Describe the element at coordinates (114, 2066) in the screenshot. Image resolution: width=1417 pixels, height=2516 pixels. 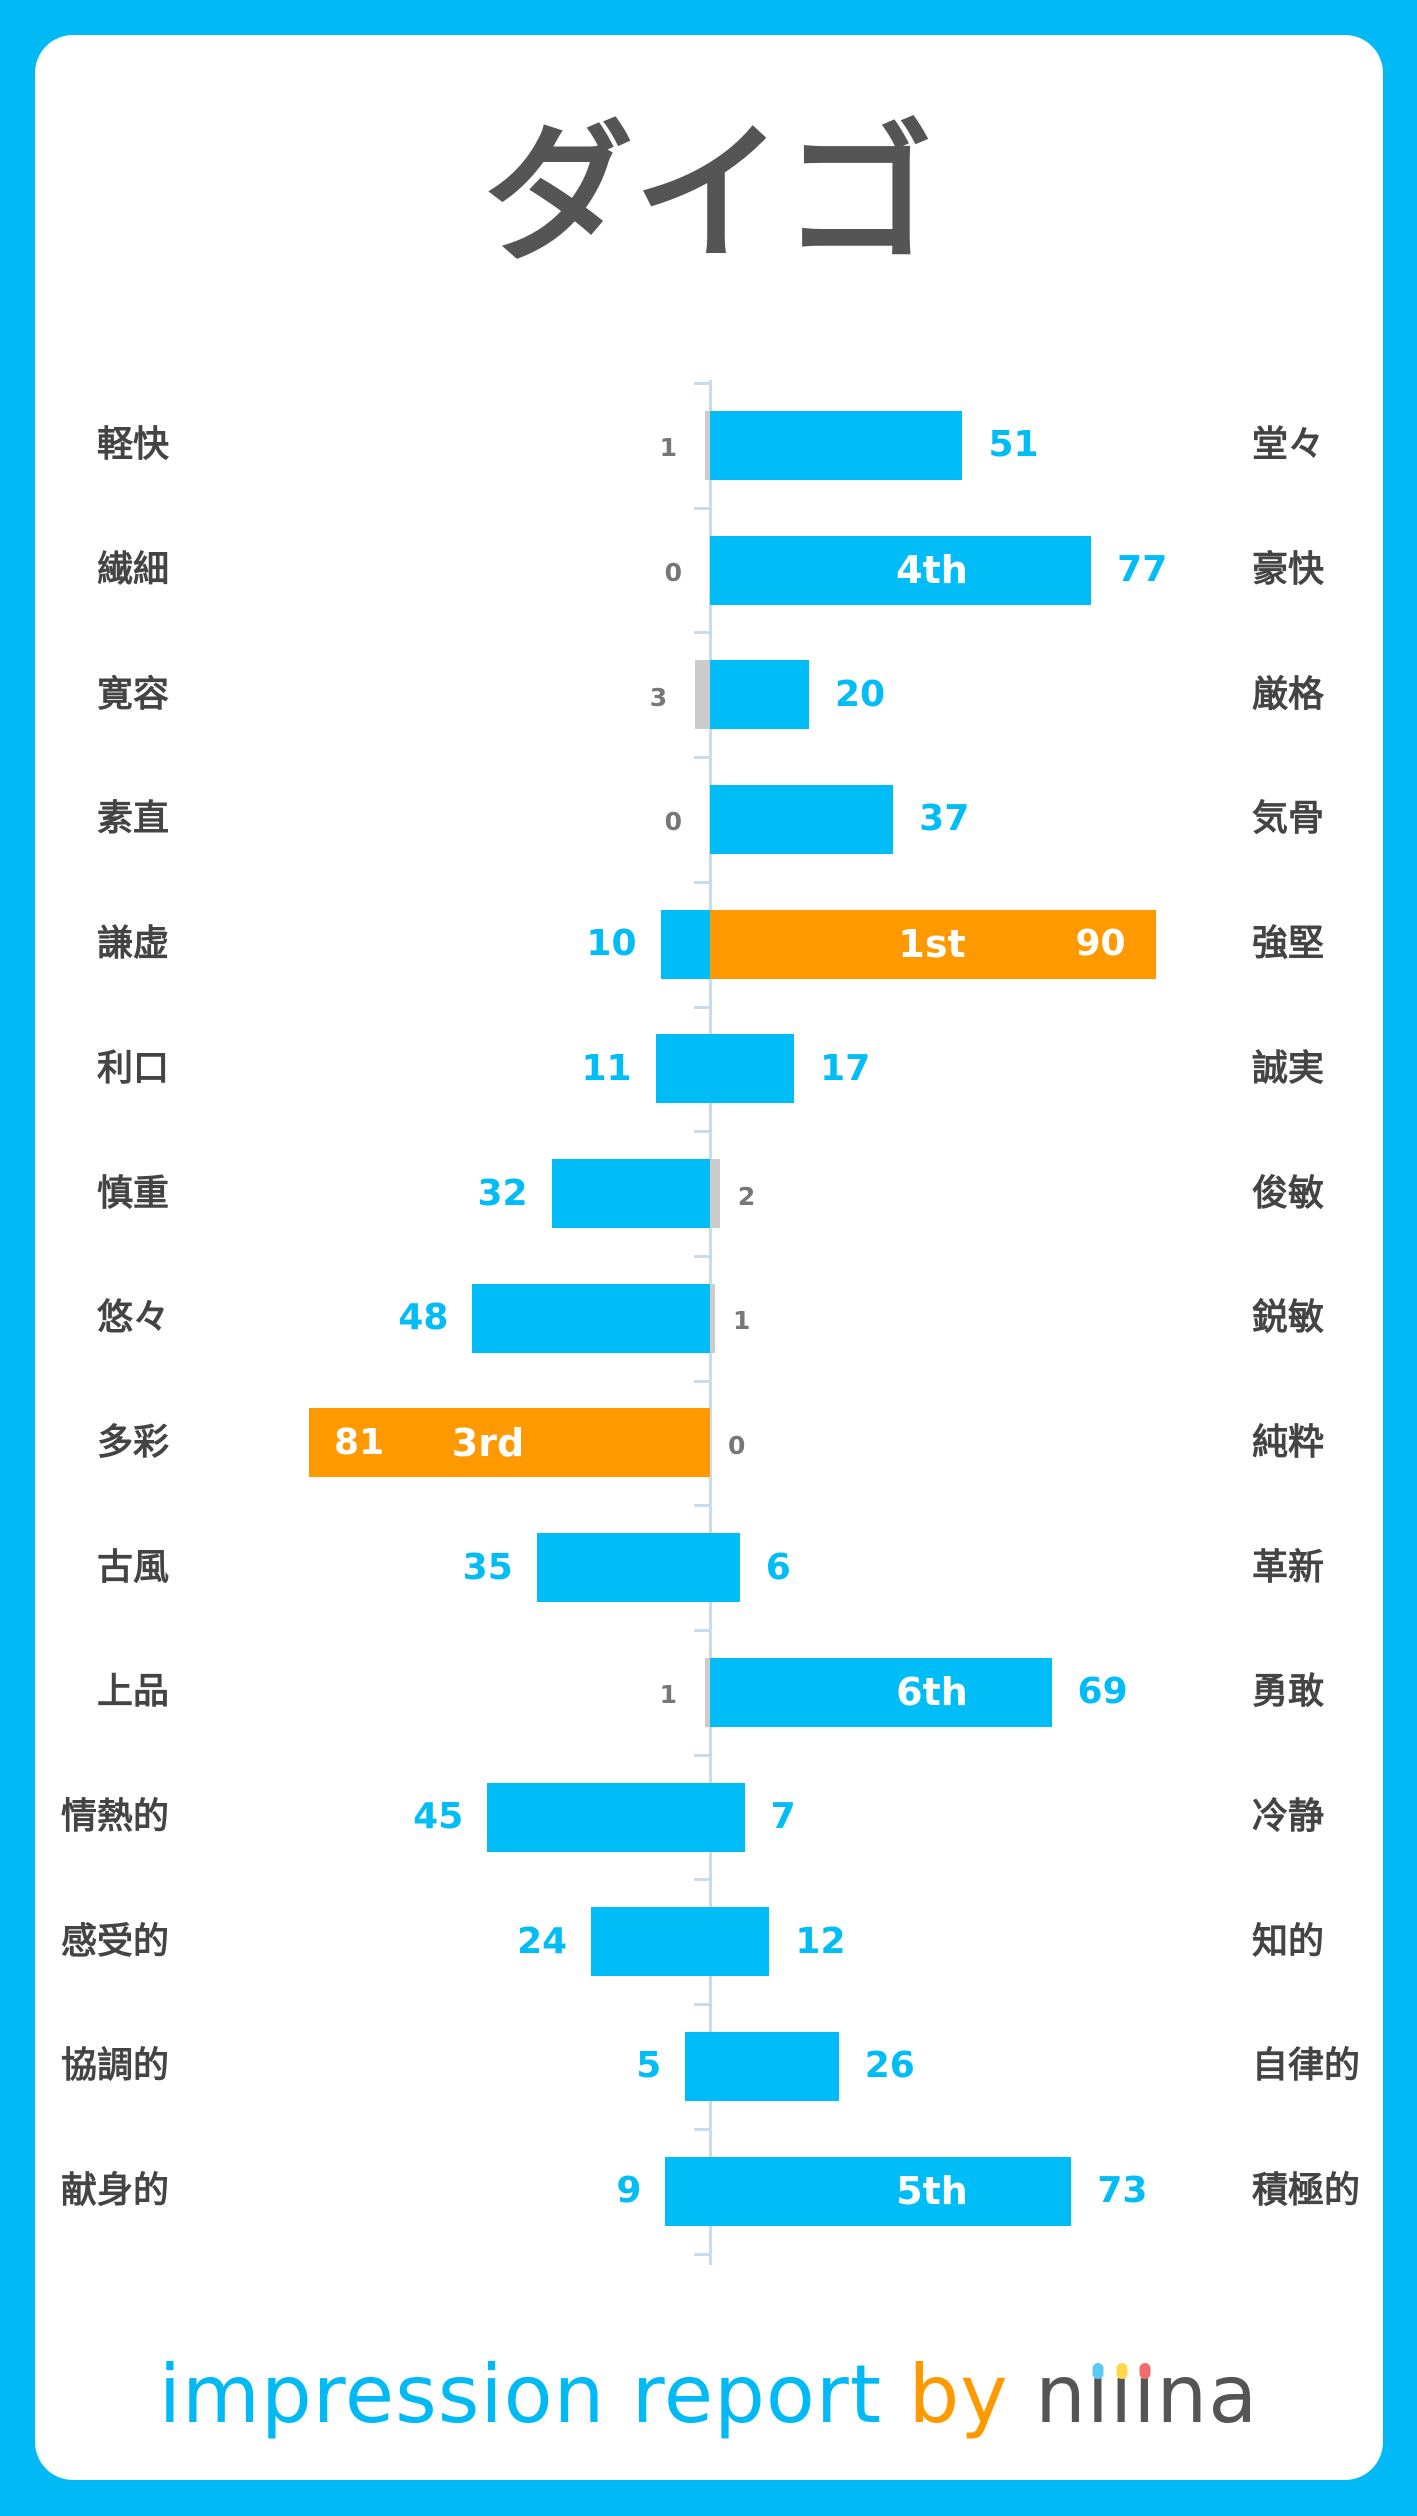
I see `left-trait-label: 協調的` at that location.